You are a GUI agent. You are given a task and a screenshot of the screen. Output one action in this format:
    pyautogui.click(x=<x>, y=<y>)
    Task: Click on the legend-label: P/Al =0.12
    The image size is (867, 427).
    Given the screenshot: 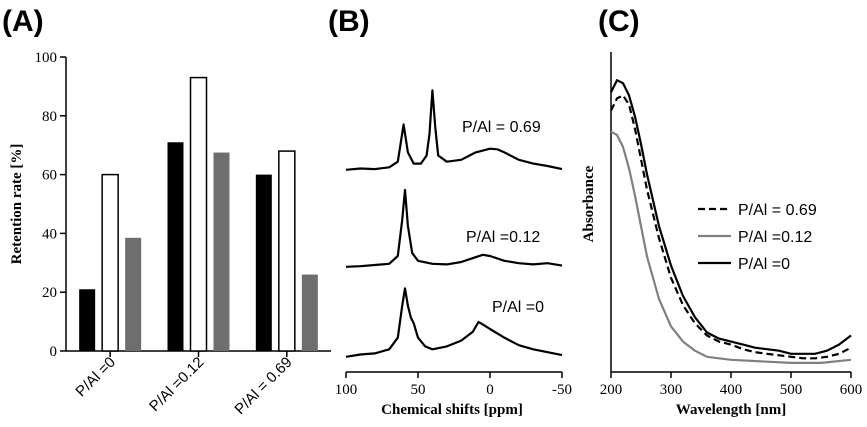 What is the action you would take?
    pyautogui.click(x=775, y=237)
    